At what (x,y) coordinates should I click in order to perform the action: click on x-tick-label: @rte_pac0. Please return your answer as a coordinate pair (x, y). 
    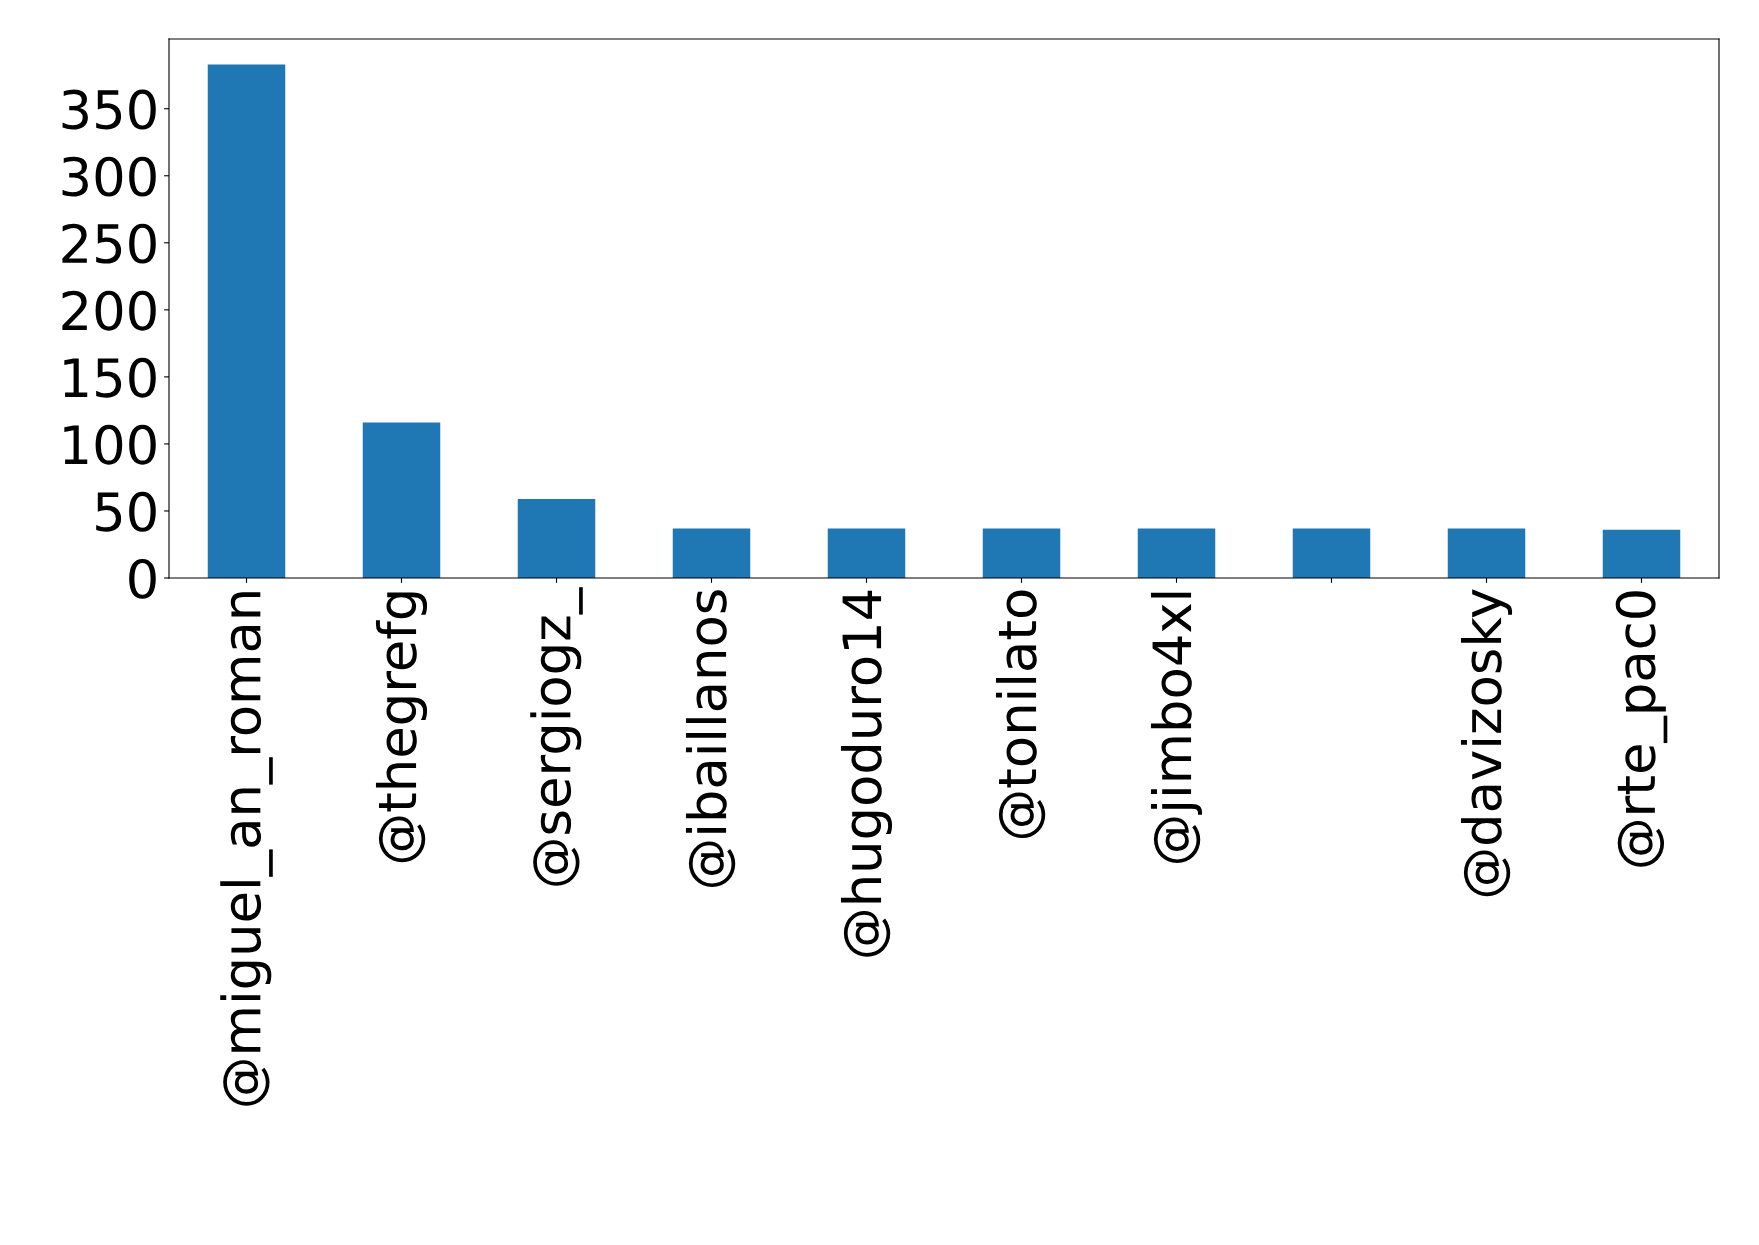
    Looking at the image, I should click on (1641, 729).